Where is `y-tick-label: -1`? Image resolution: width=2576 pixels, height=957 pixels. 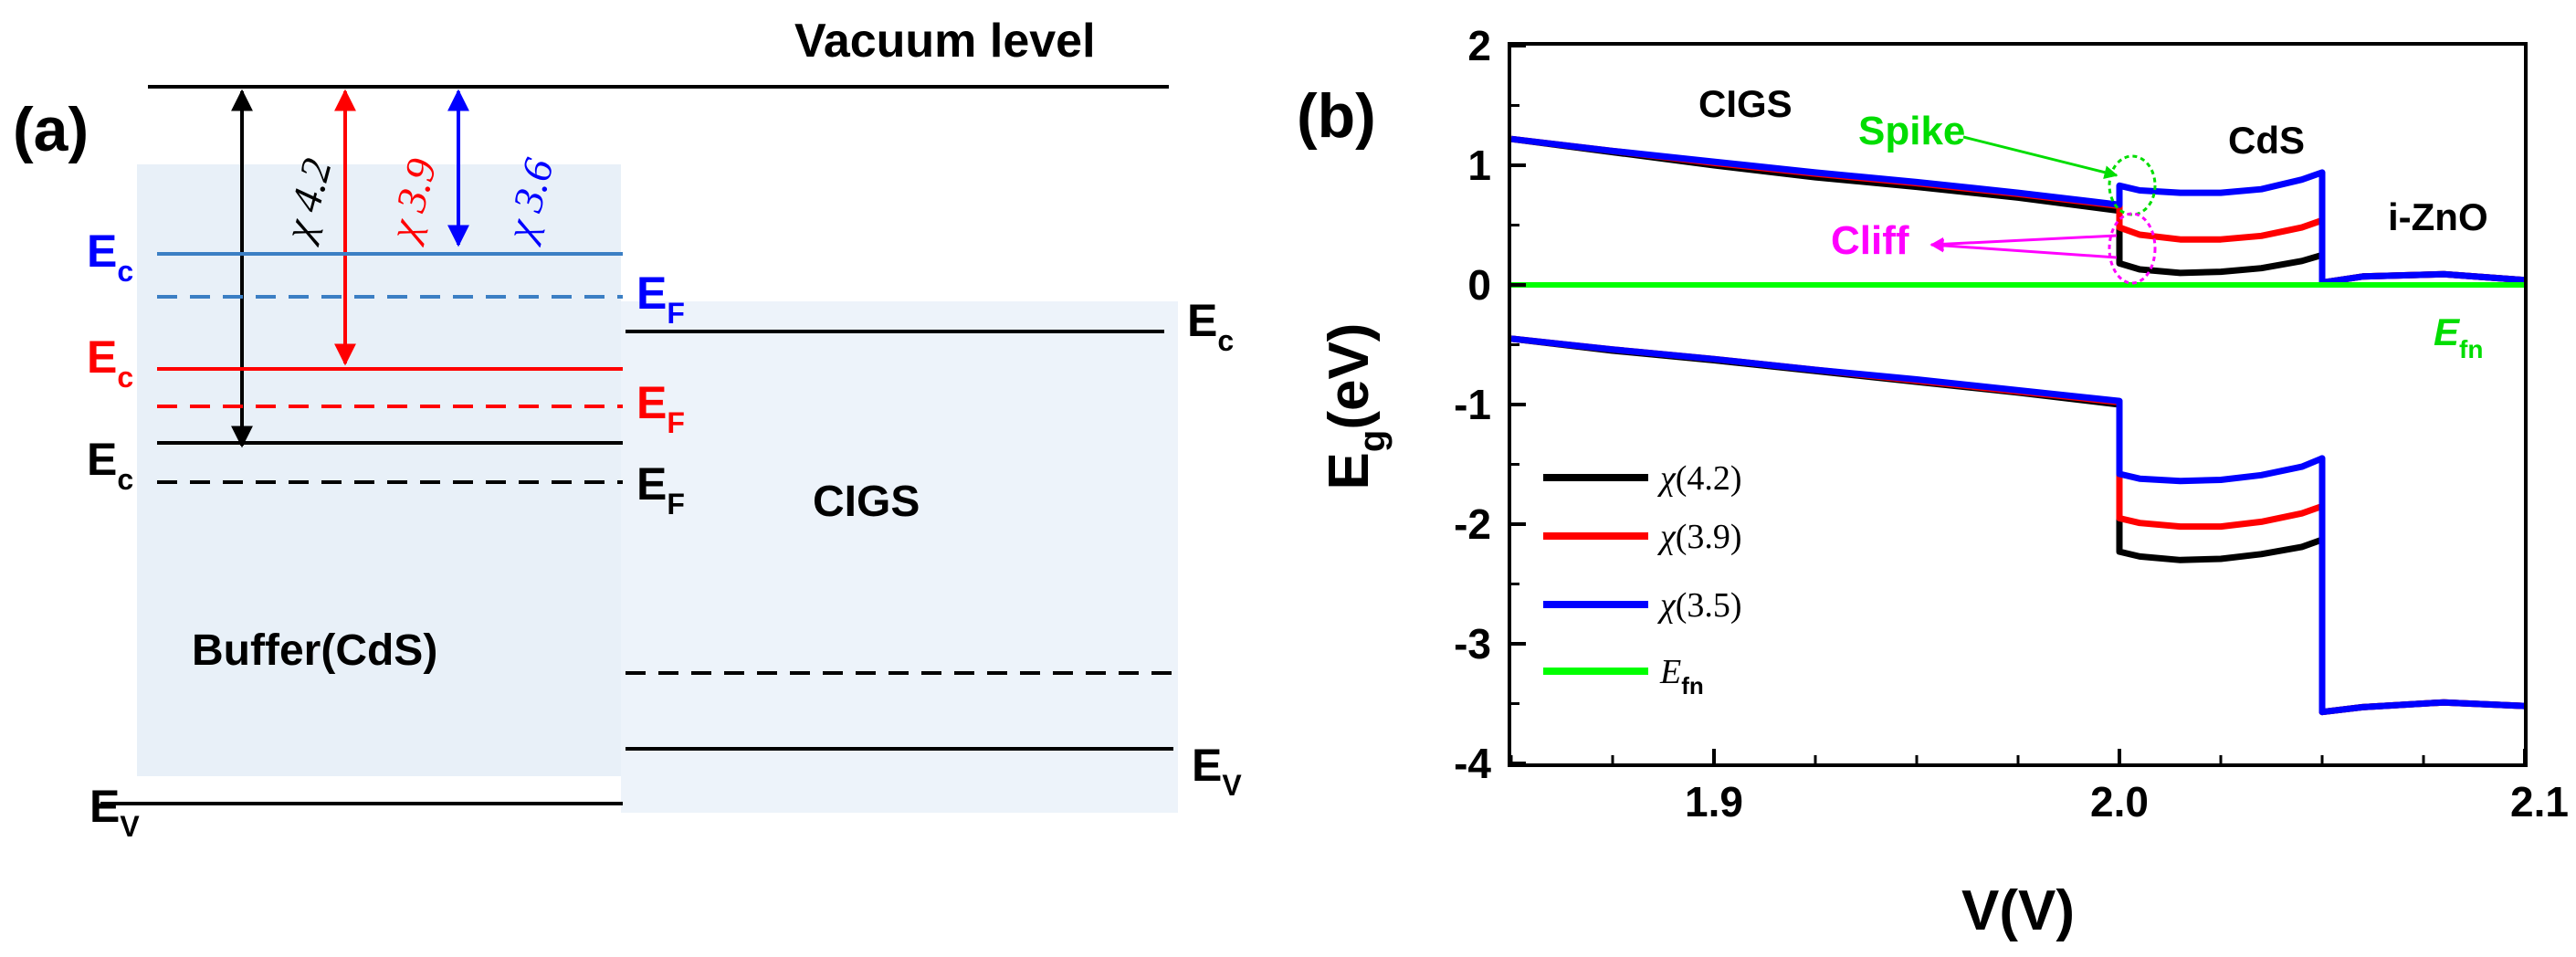
y-tick-label: -1 is located at coordinates (1472, 404).